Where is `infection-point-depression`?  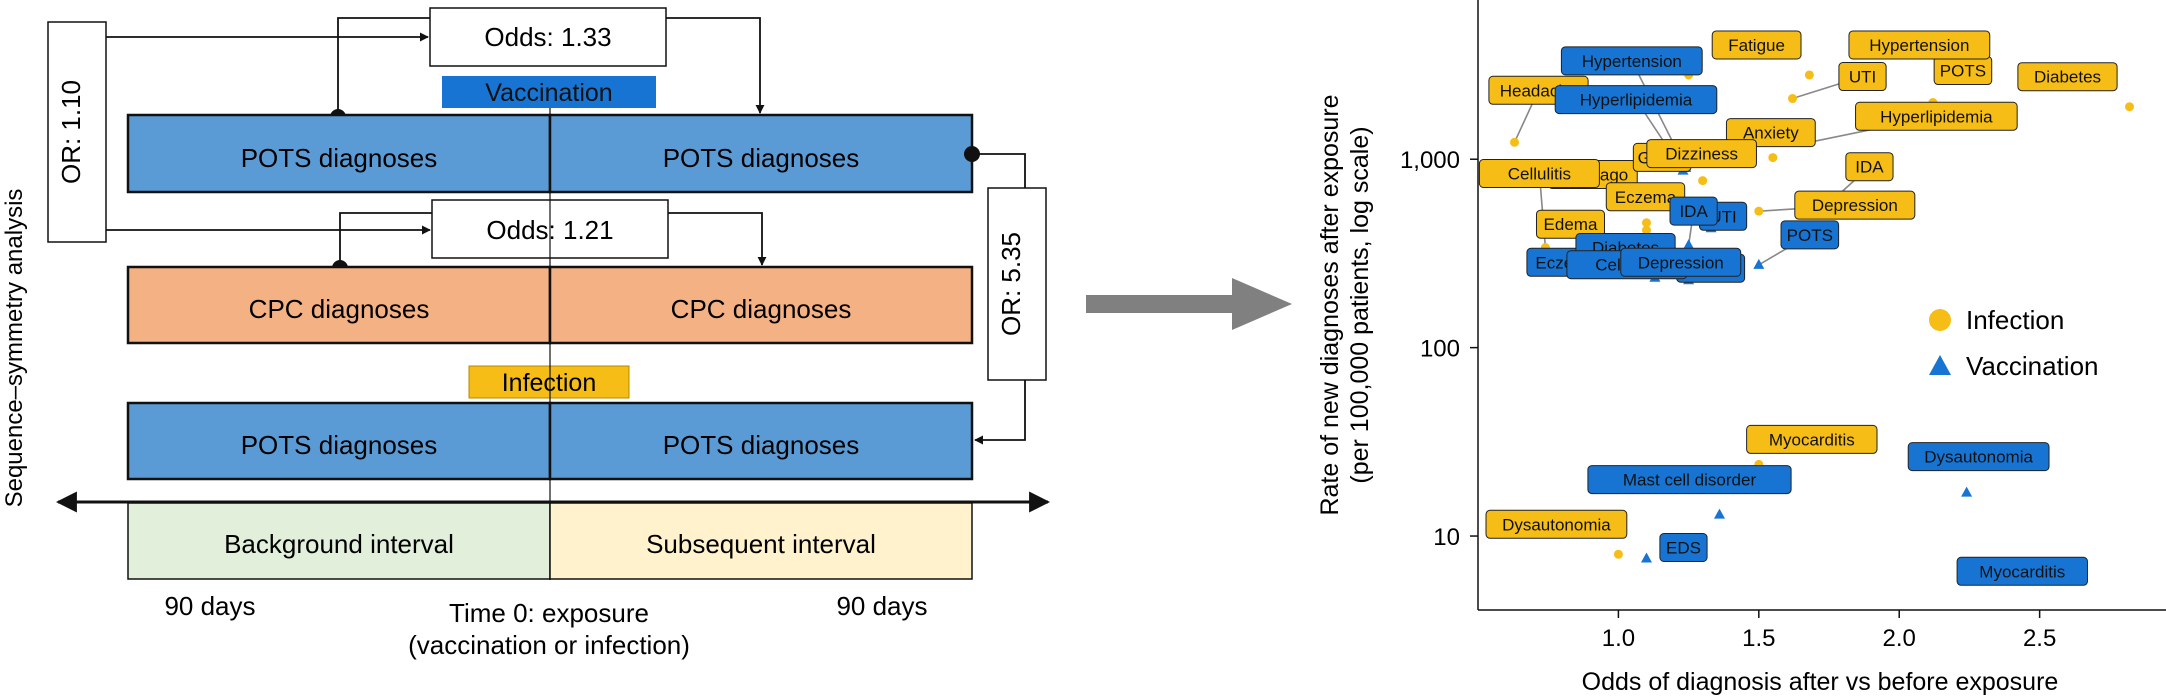 infection-point-depression is located at coordinates (1759, 211).